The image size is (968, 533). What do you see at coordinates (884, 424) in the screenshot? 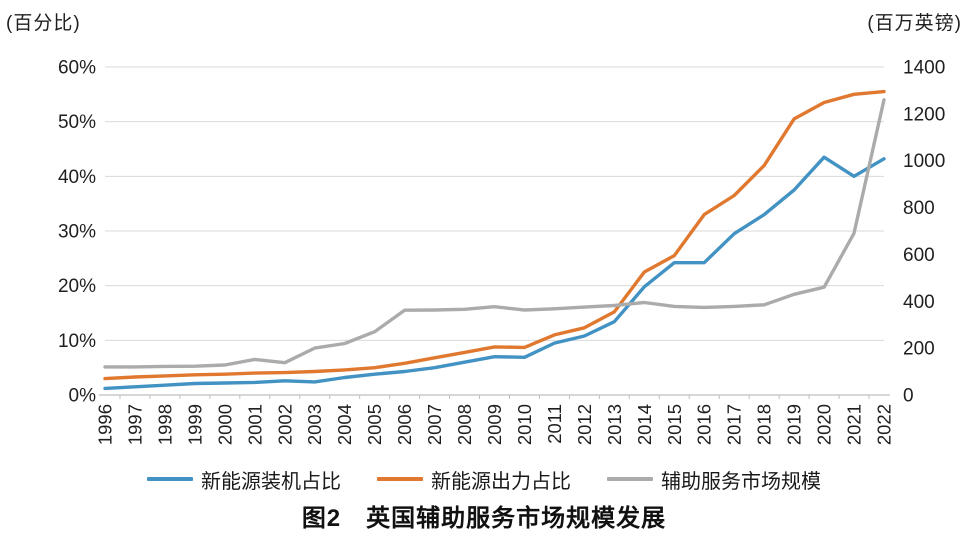
I see `svg-text: 2022` at bounding box center [884, 424].